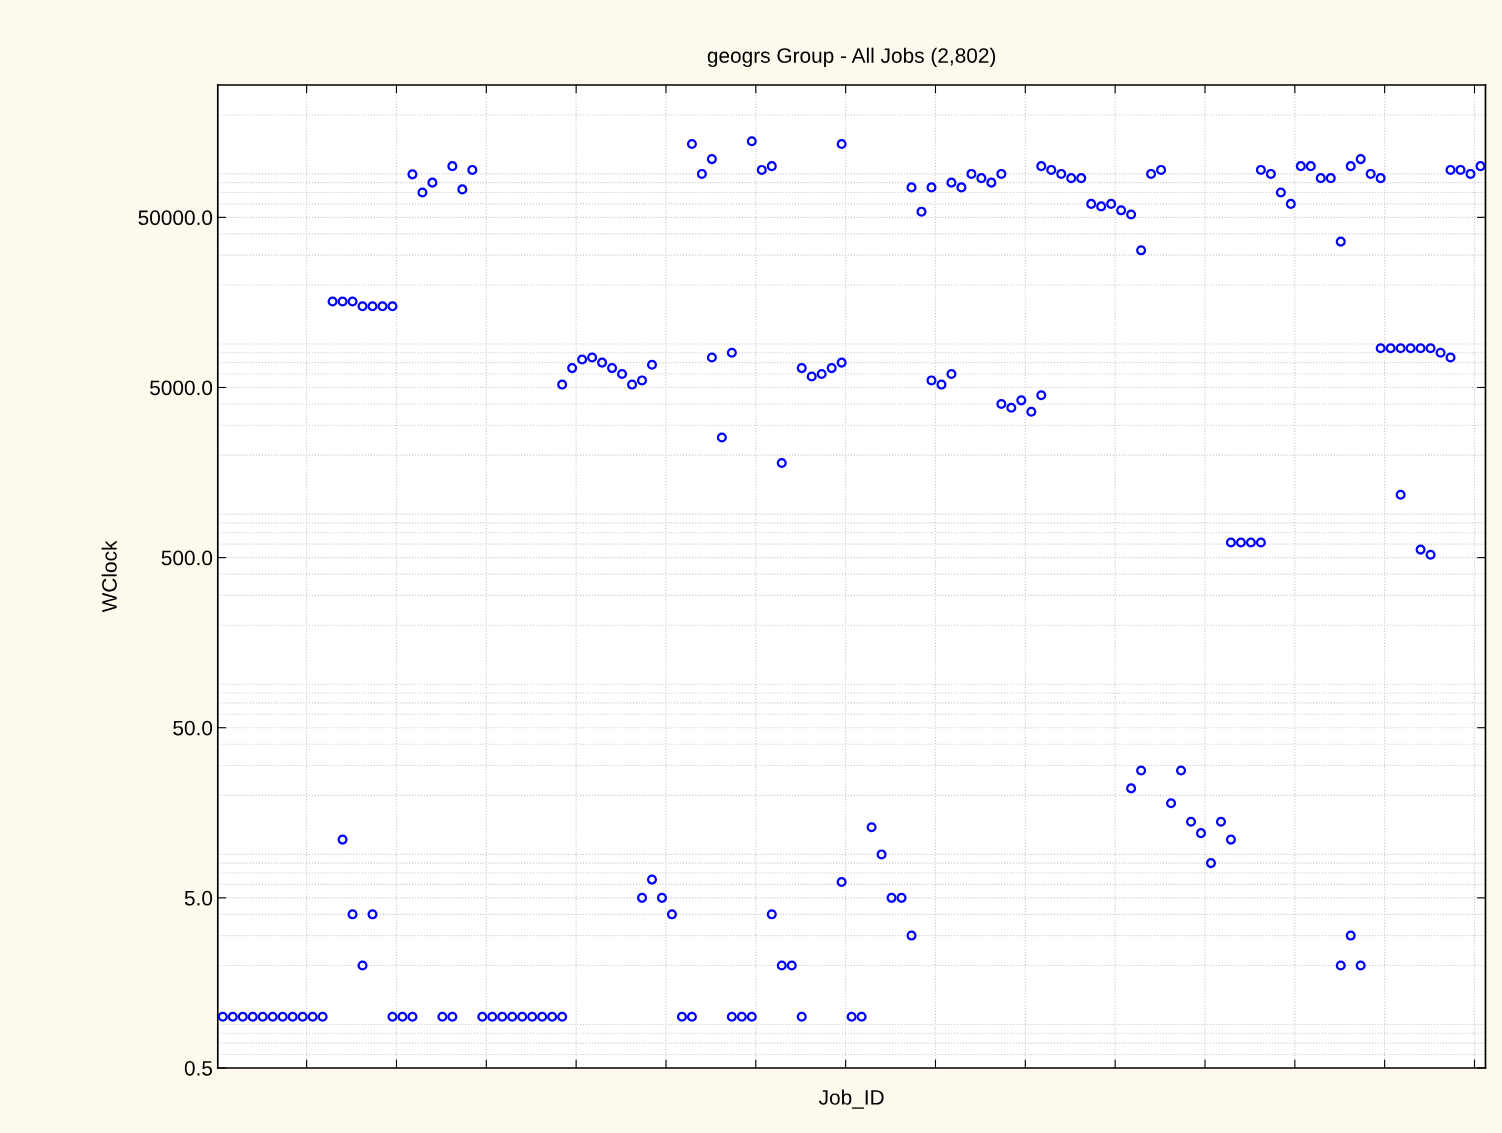  I want to click on y-tick-label: 0.5, so click(198, 1068).